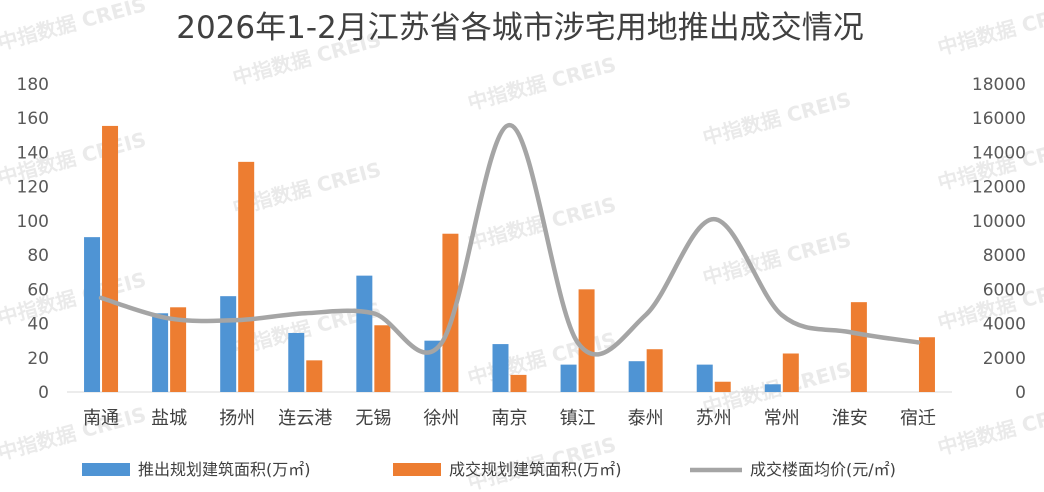  What do you see at coordinates (999, 222) in the screenshot?
I see `right-tick-label: 10000` at bounding box center [999, 222].